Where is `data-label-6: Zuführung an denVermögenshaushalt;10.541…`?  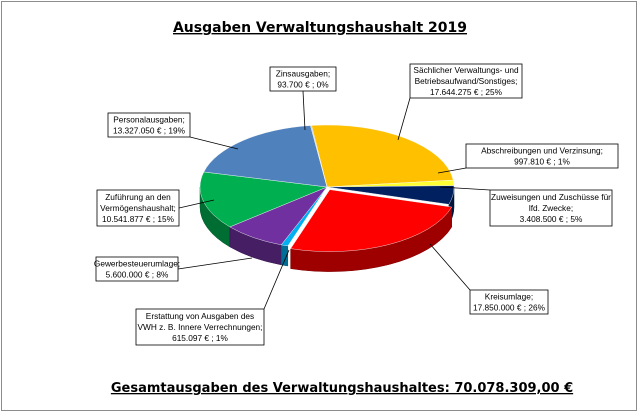
data-label-6: Zuführung an denVermögenshaushalt;10.541… is located at coordinates (138, 208).